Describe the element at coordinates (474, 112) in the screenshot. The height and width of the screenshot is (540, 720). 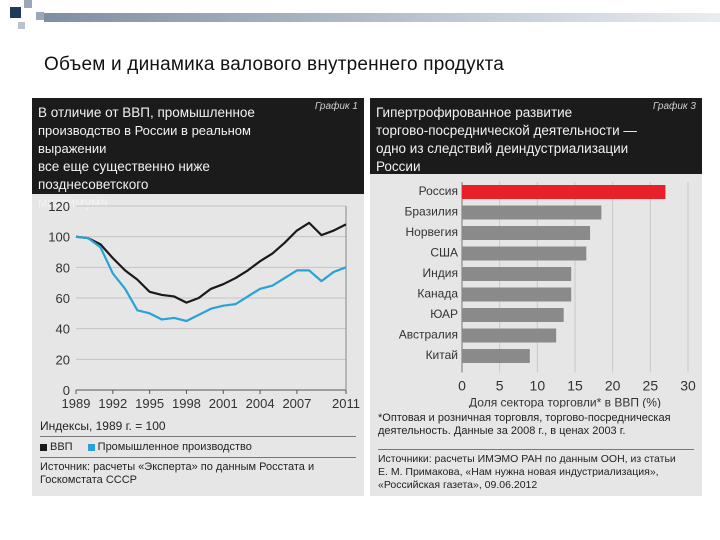
I see `header-line: Гипертрофированное развитие` at that location.